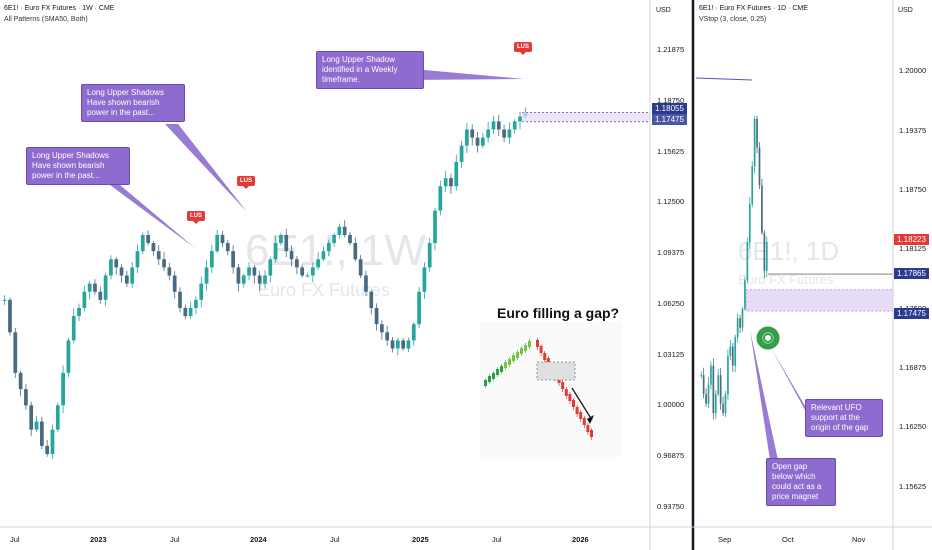  I want to click on inset-gap-box, so click(556, 371).